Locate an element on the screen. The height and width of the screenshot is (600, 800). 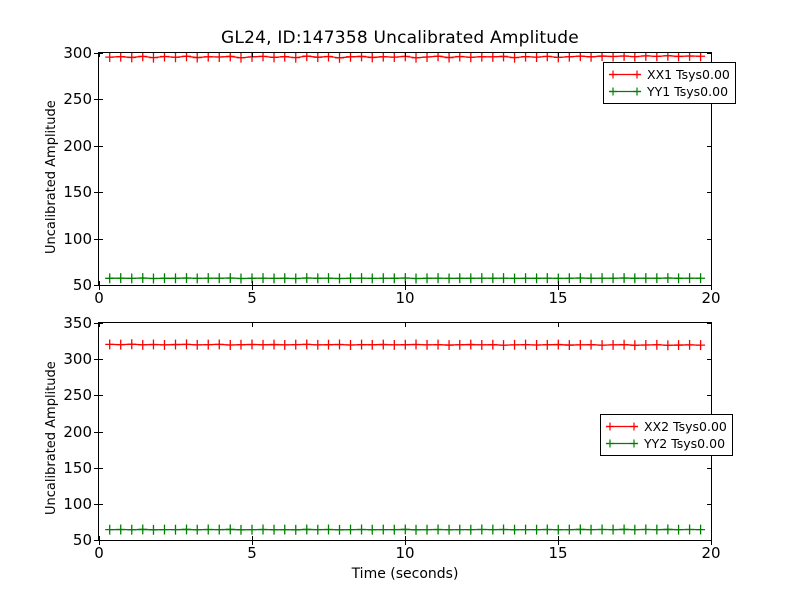
top-panel-y-axis-label: Uncalibrated Amplitude is located at coordinates (51, 177).